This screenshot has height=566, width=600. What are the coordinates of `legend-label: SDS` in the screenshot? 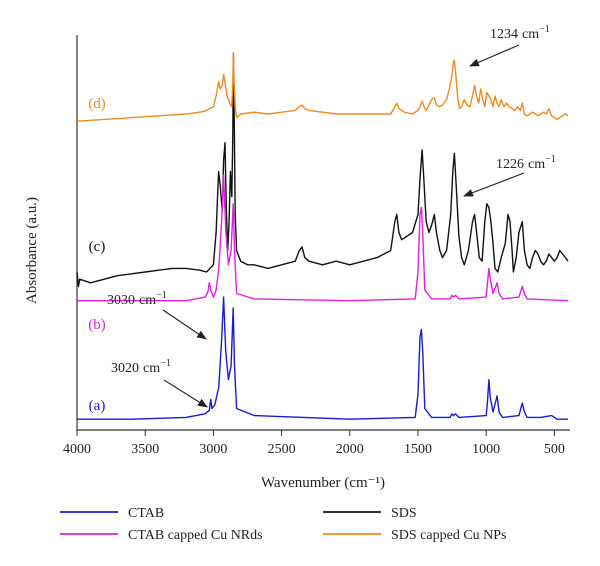 It's located at (404, 513).